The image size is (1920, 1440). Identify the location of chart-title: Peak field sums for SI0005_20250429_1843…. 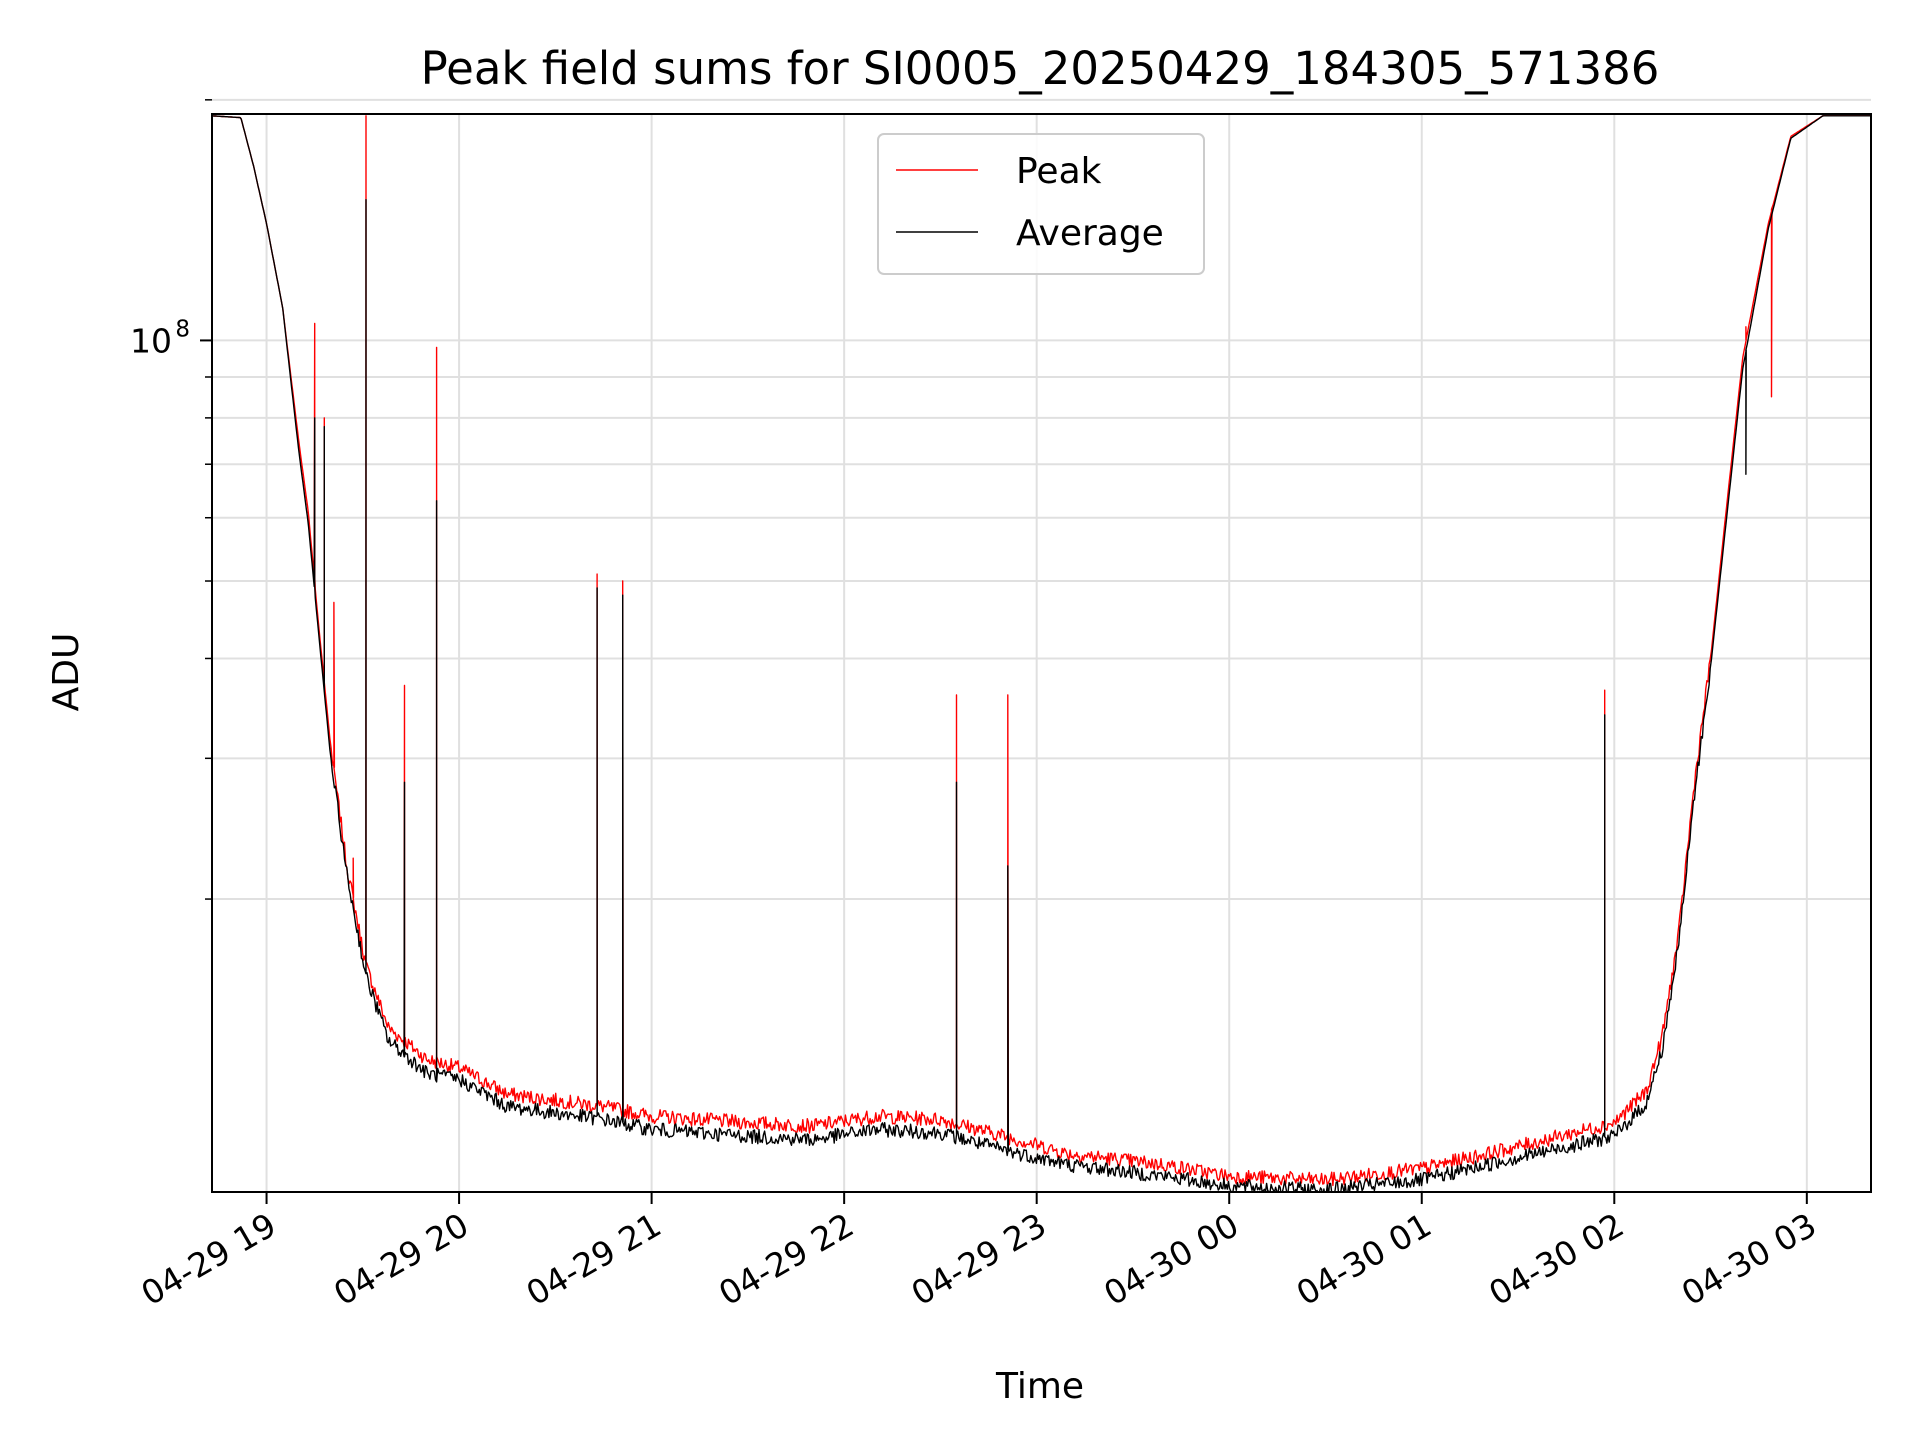
(1040, 68).